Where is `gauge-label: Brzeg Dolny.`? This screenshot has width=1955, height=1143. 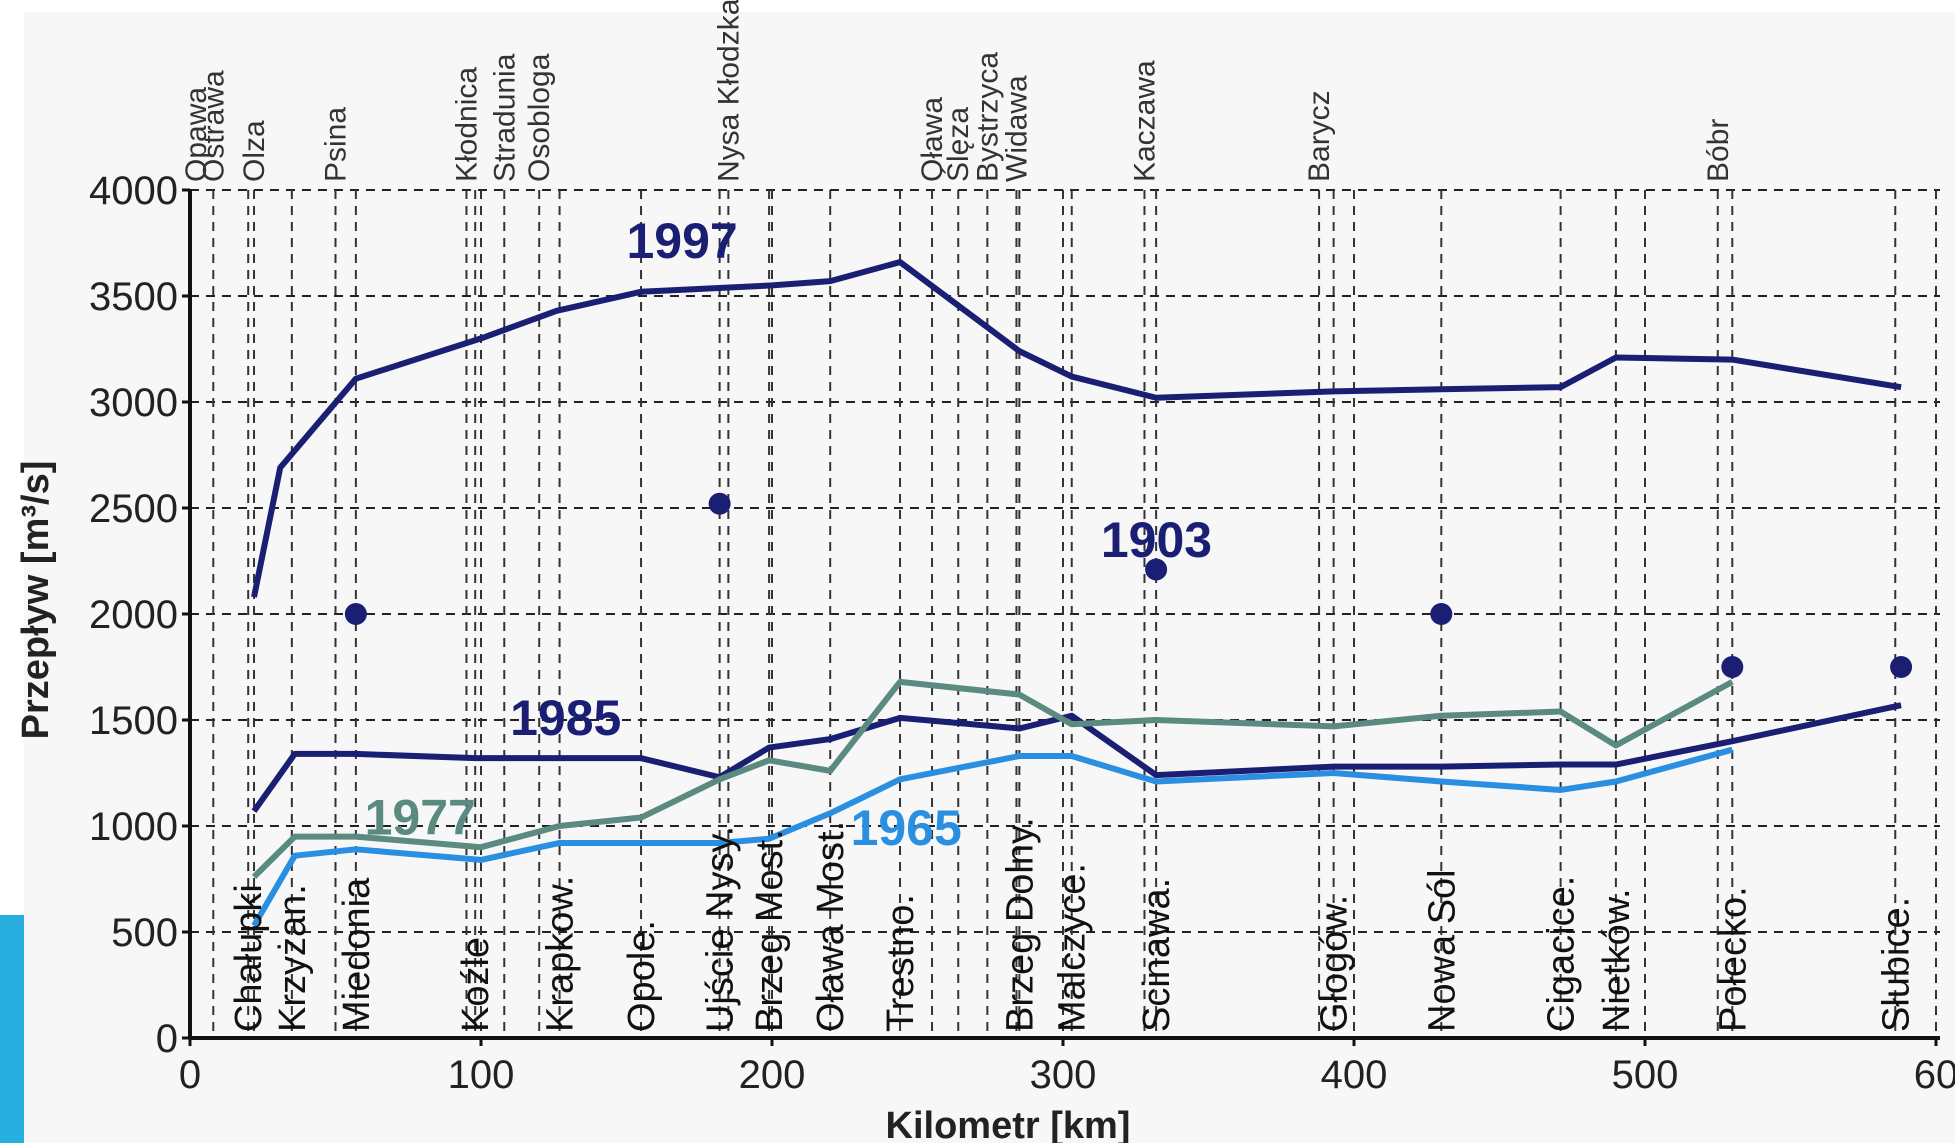 gauge-label: Brzeg Dolny. is located at coordinates (1020, 924).